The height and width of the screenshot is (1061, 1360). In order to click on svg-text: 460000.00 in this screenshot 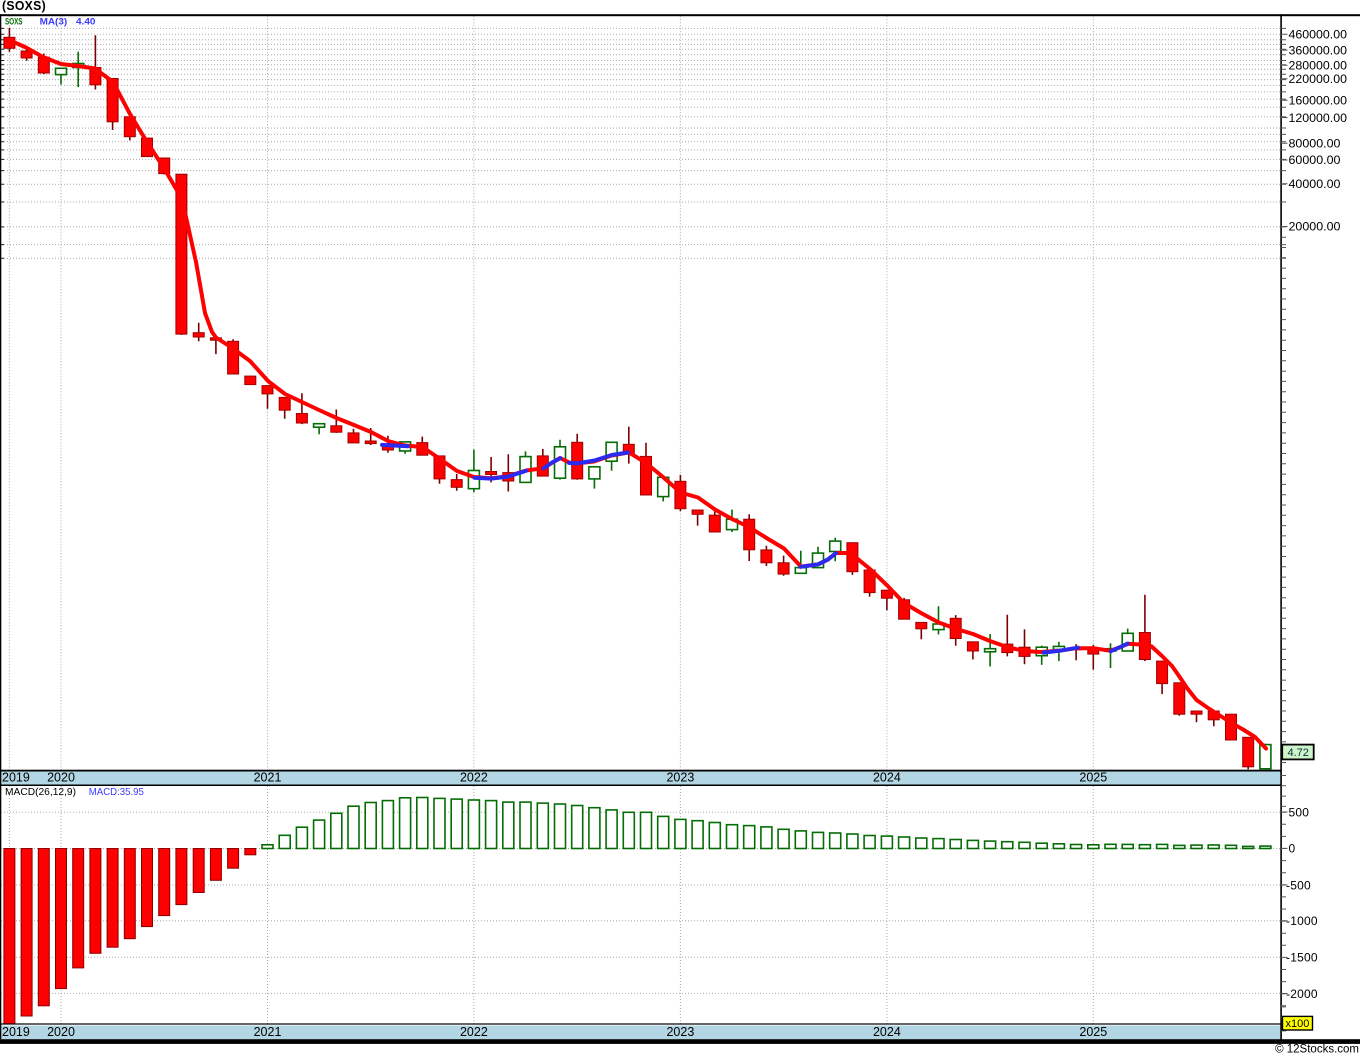, I will do `click(1318, 34)`.